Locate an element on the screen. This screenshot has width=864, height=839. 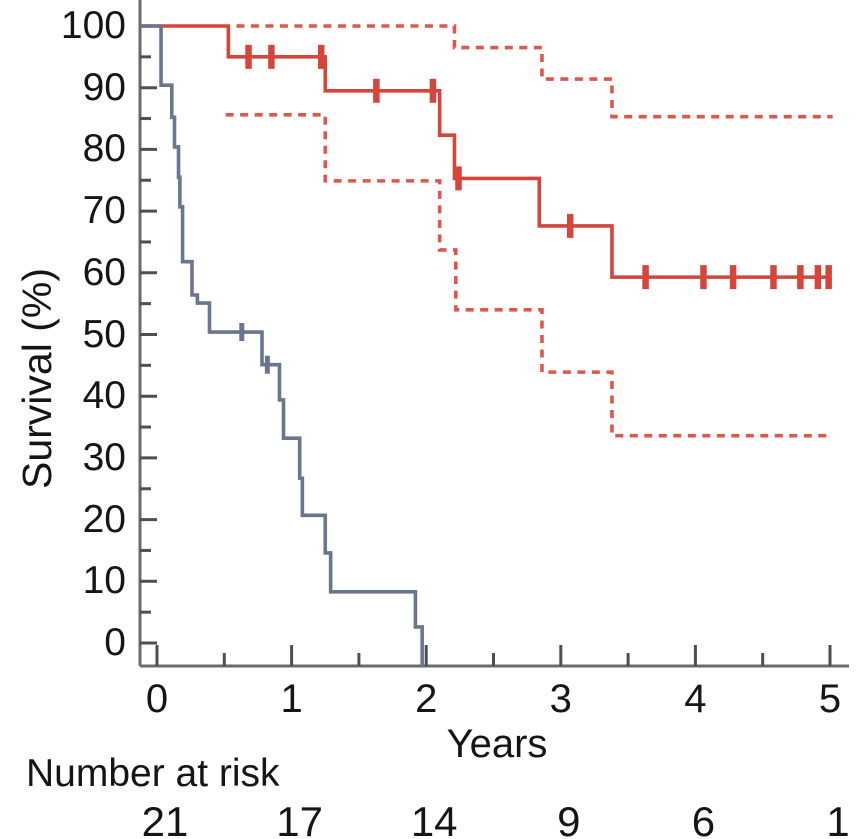
y-tick-label: 50 is located at coordinates (104, 334).